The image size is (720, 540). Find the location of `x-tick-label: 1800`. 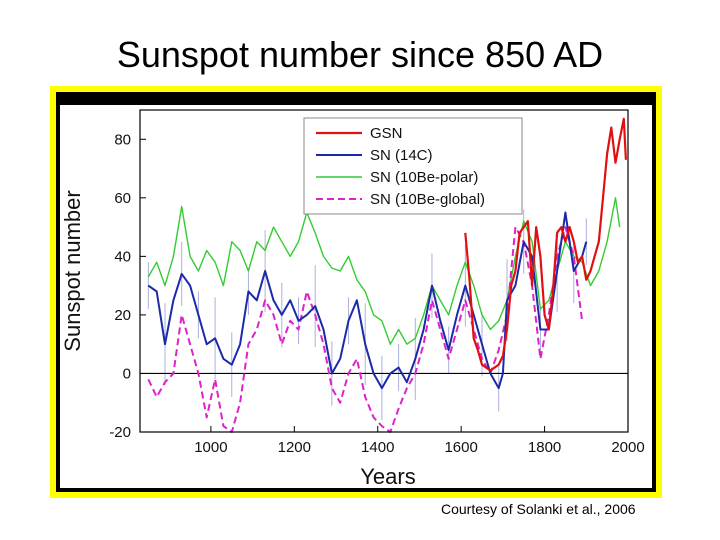

x-tick-label: 1800 is located at coordinates (544, 447).